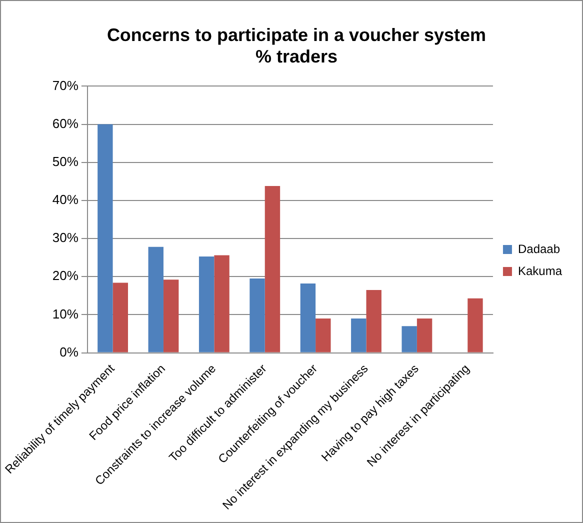  Describe the element at coordinates (65, 314) in the screenshot. I see `y-tick-label: 10%` at that location.